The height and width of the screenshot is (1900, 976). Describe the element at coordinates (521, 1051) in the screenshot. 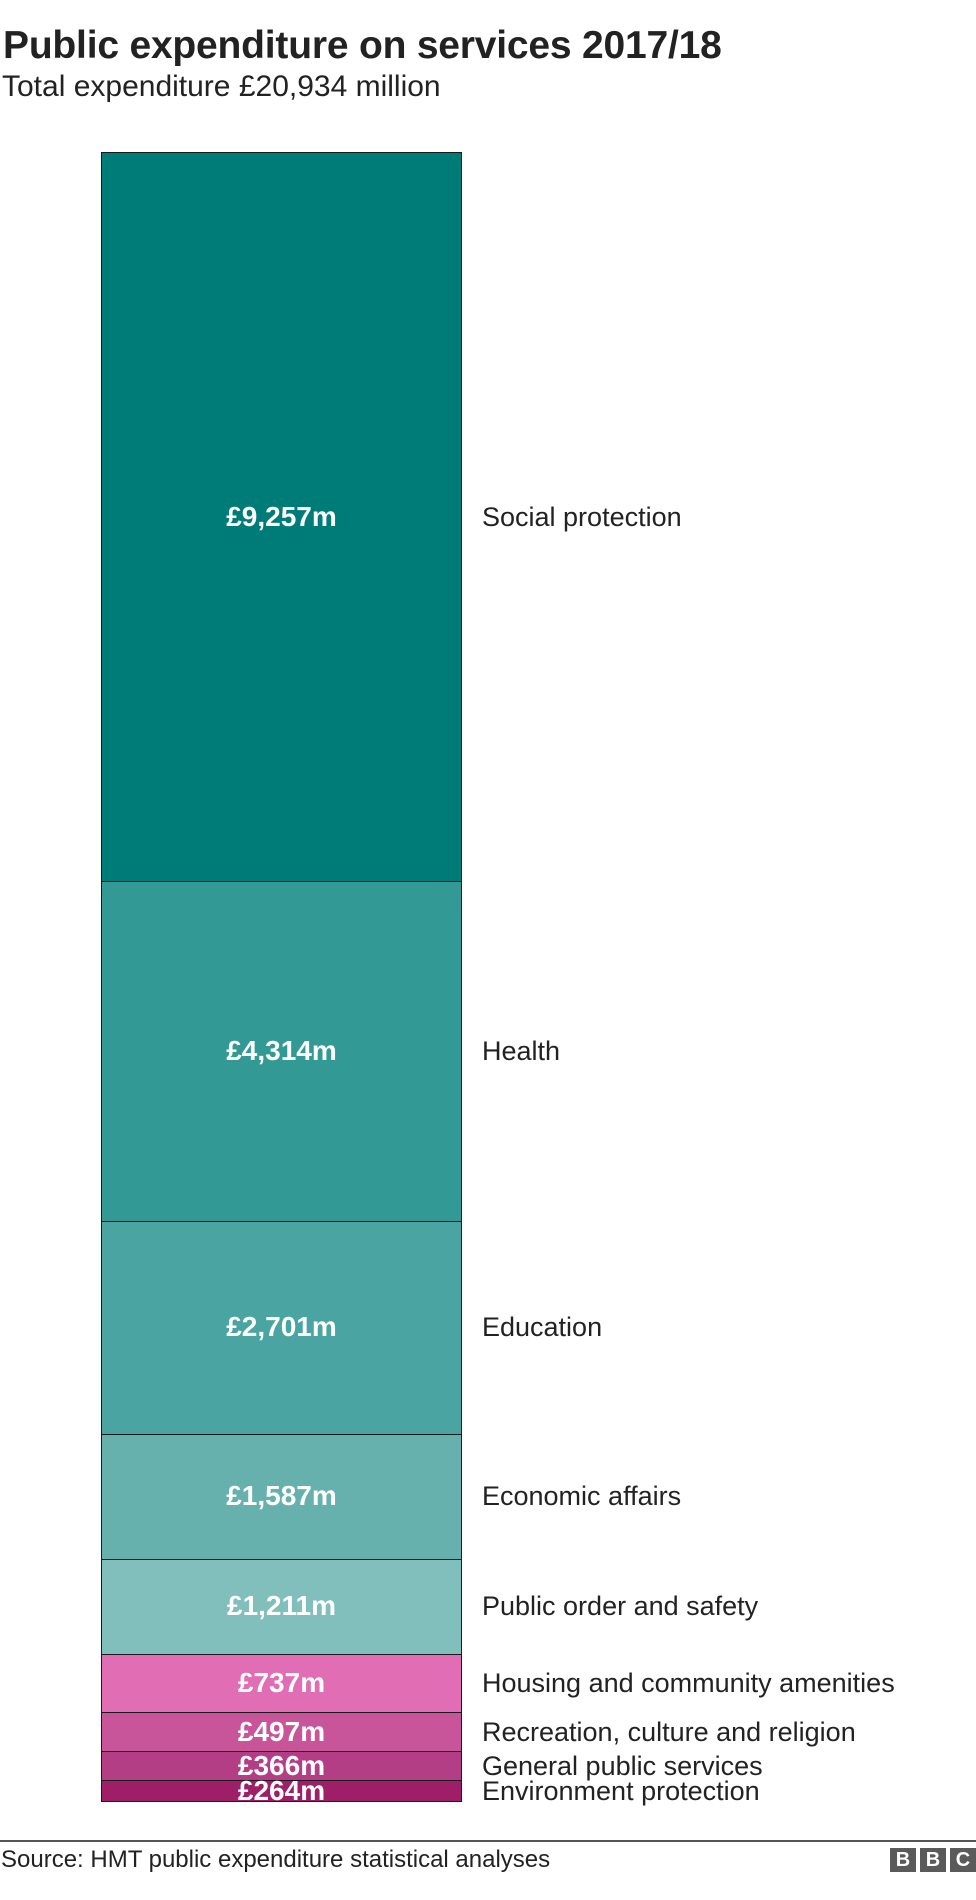

I see `category-label: Health` at that location.